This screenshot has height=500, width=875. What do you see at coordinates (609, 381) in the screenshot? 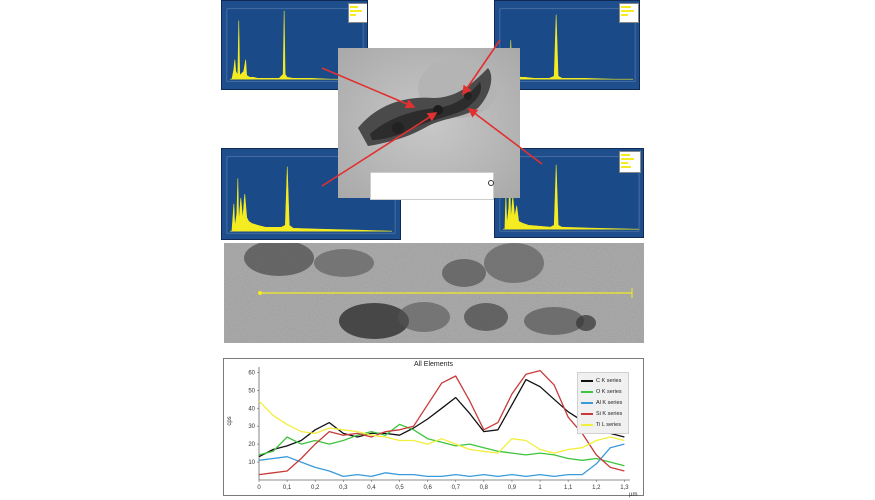
I see `legend-label: C K series` at bounding box center [609, 381].